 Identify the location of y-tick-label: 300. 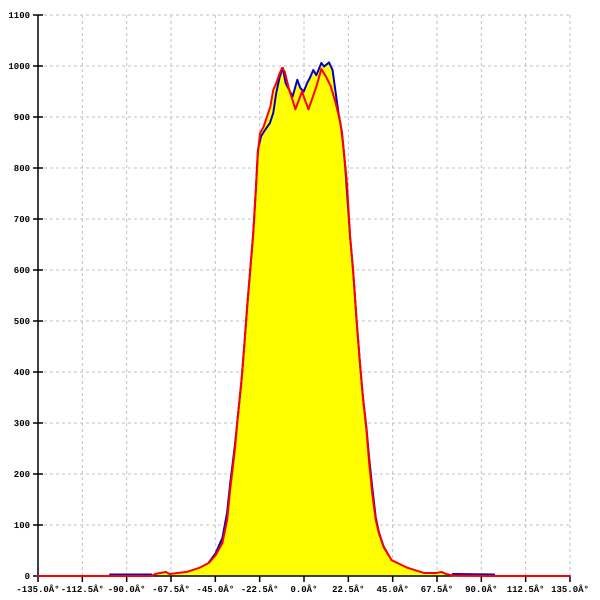
(22, 424).